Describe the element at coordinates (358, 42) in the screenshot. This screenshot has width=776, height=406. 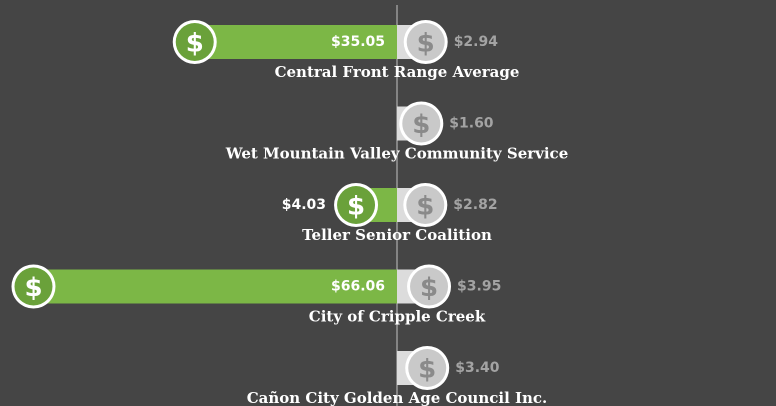
I see `value-label: $35.05` at that location.